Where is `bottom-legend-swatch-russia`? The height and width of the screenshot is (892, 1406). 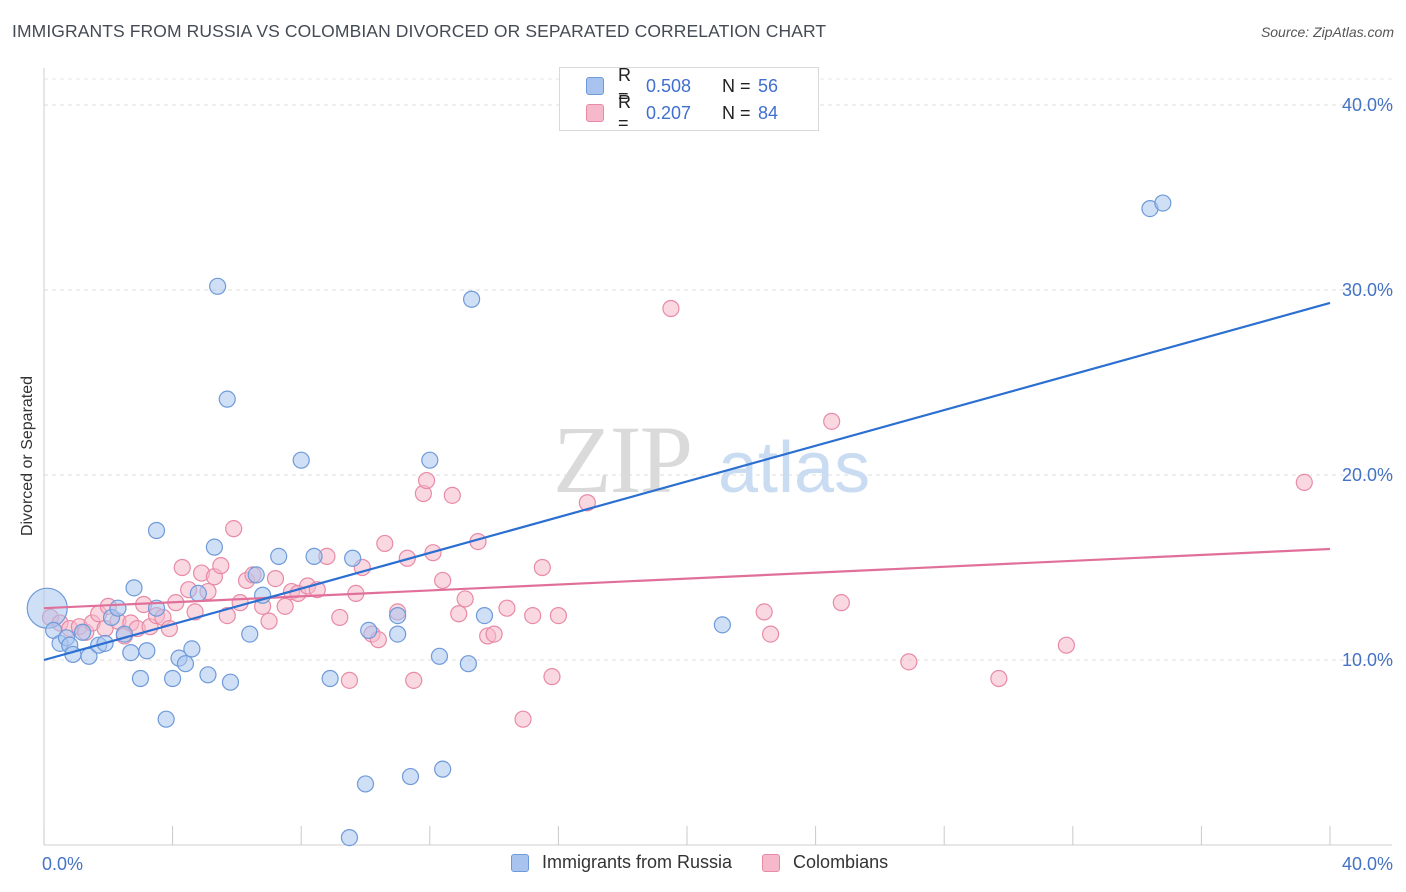
bottom-legend-swatch-russia is located at coordinates (520, 862).